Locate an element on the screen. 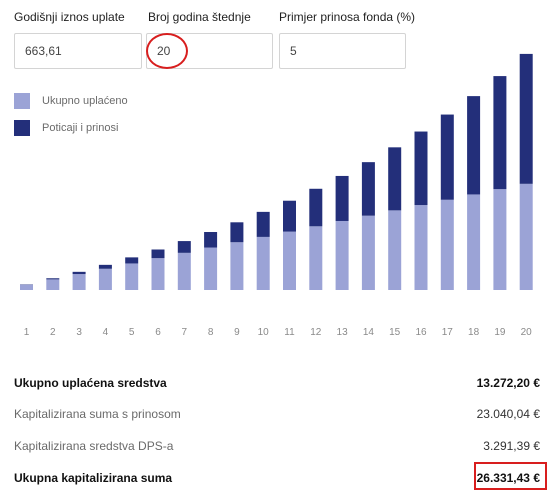  summary-value: 3.291,39 € is located at coordinates (511, 446).